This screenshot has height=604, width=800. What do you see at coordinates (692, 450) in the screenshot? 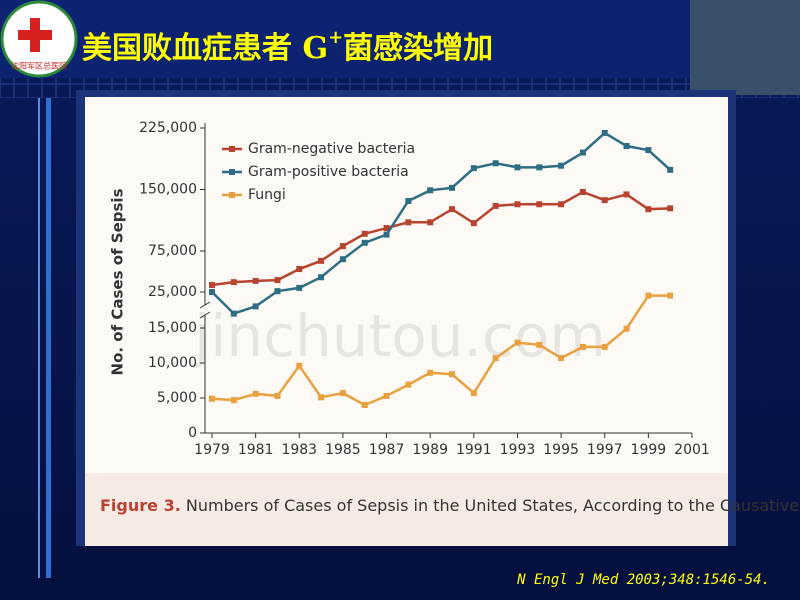
I see `x-tick-label: 2001` at bounding box center [692, 450].